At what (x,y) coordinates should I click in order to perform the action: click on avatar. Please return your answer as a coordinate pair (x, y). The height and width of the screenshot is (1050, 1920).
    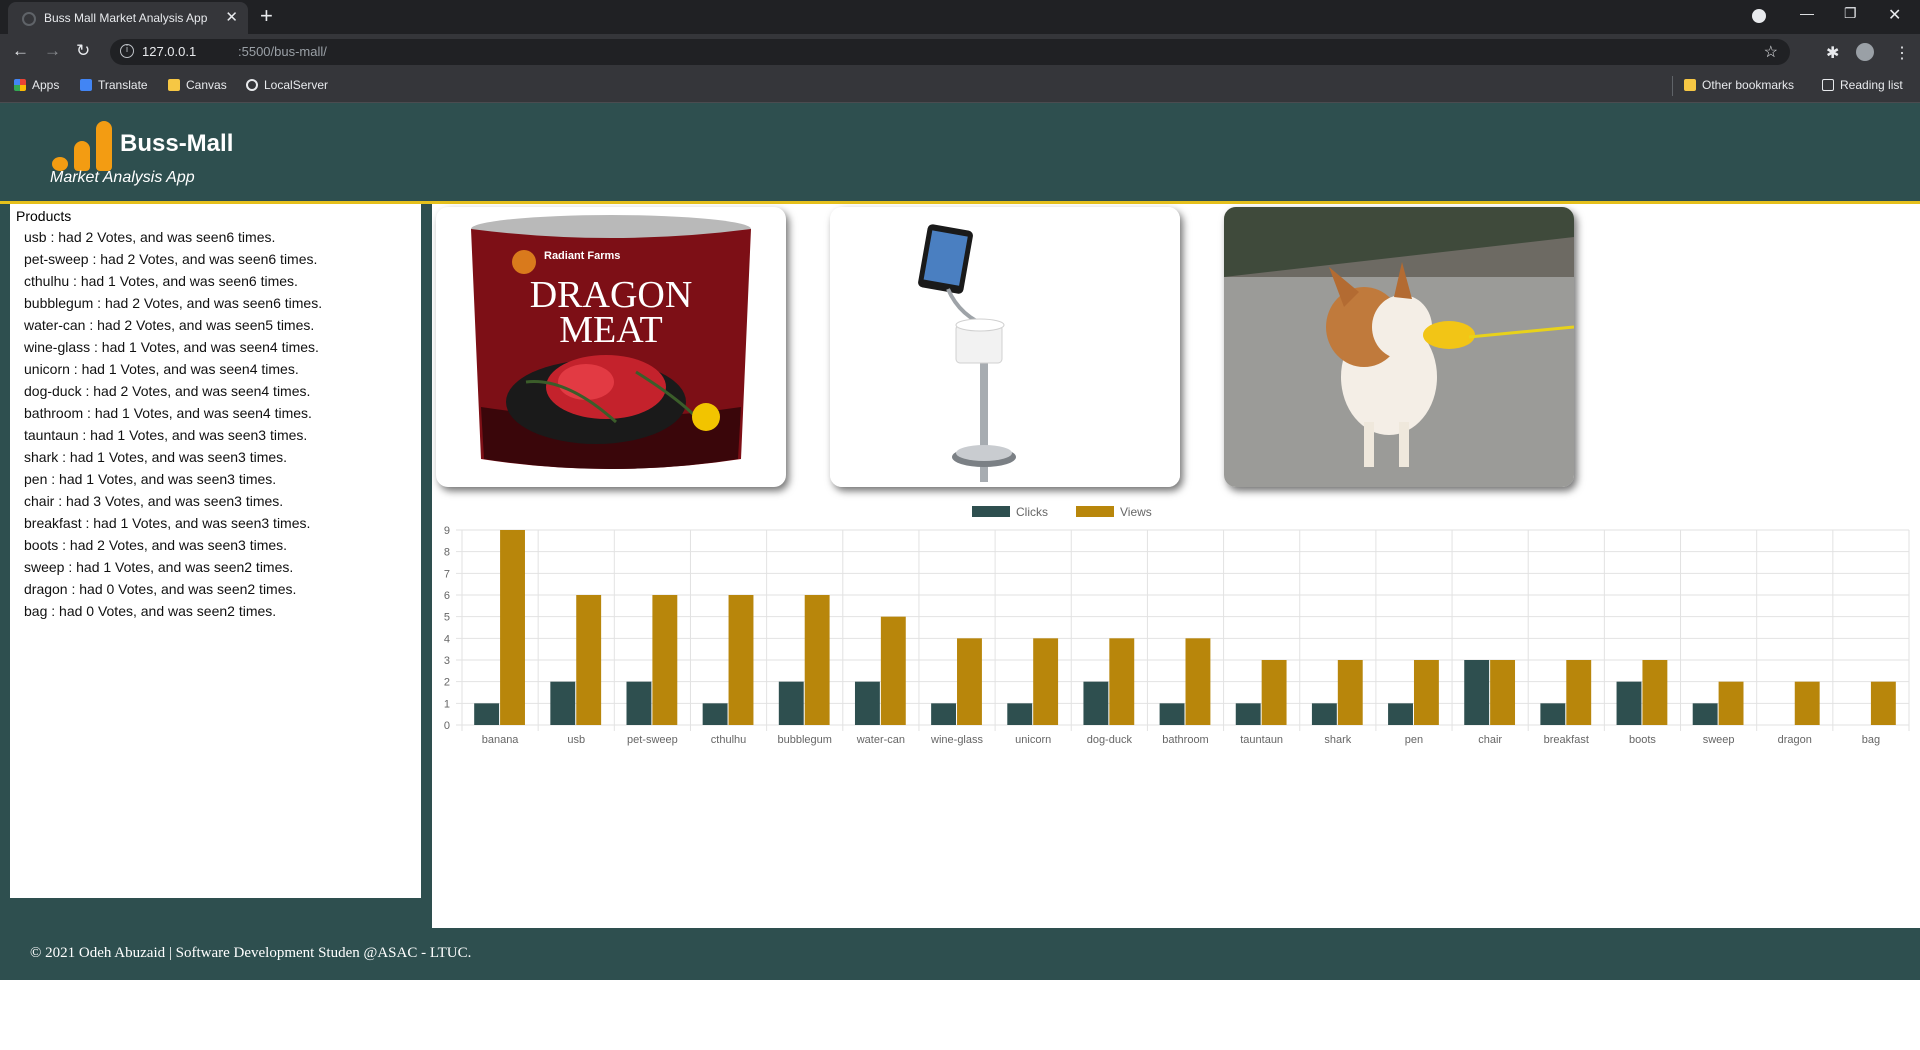
    Looking at the image, I should click on (1865, 52).